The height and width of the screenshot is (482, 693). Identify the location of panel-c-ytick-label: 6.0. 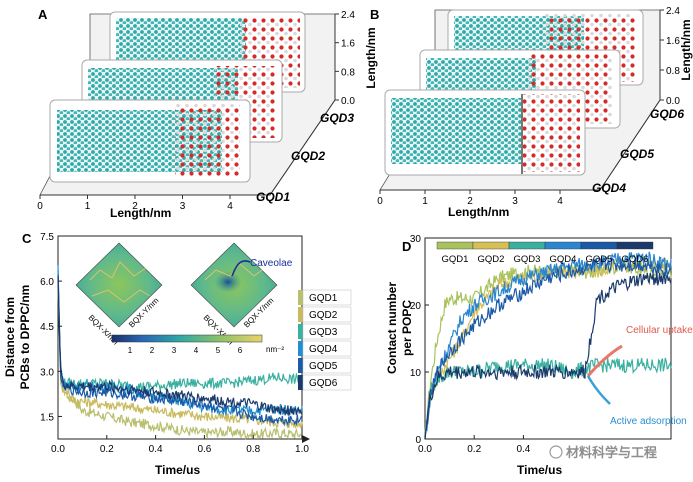
(47, 282).